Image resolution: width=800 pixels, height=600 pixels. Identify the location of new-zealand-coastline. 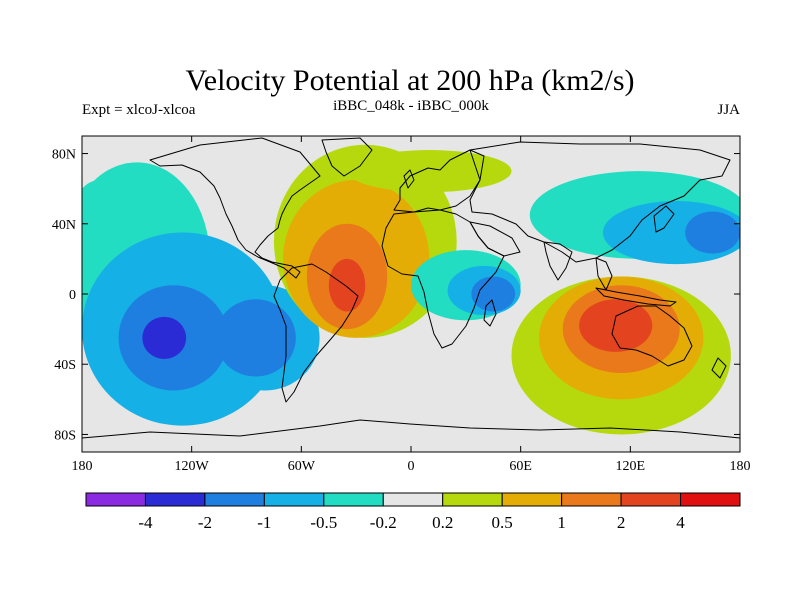
(719, 368).